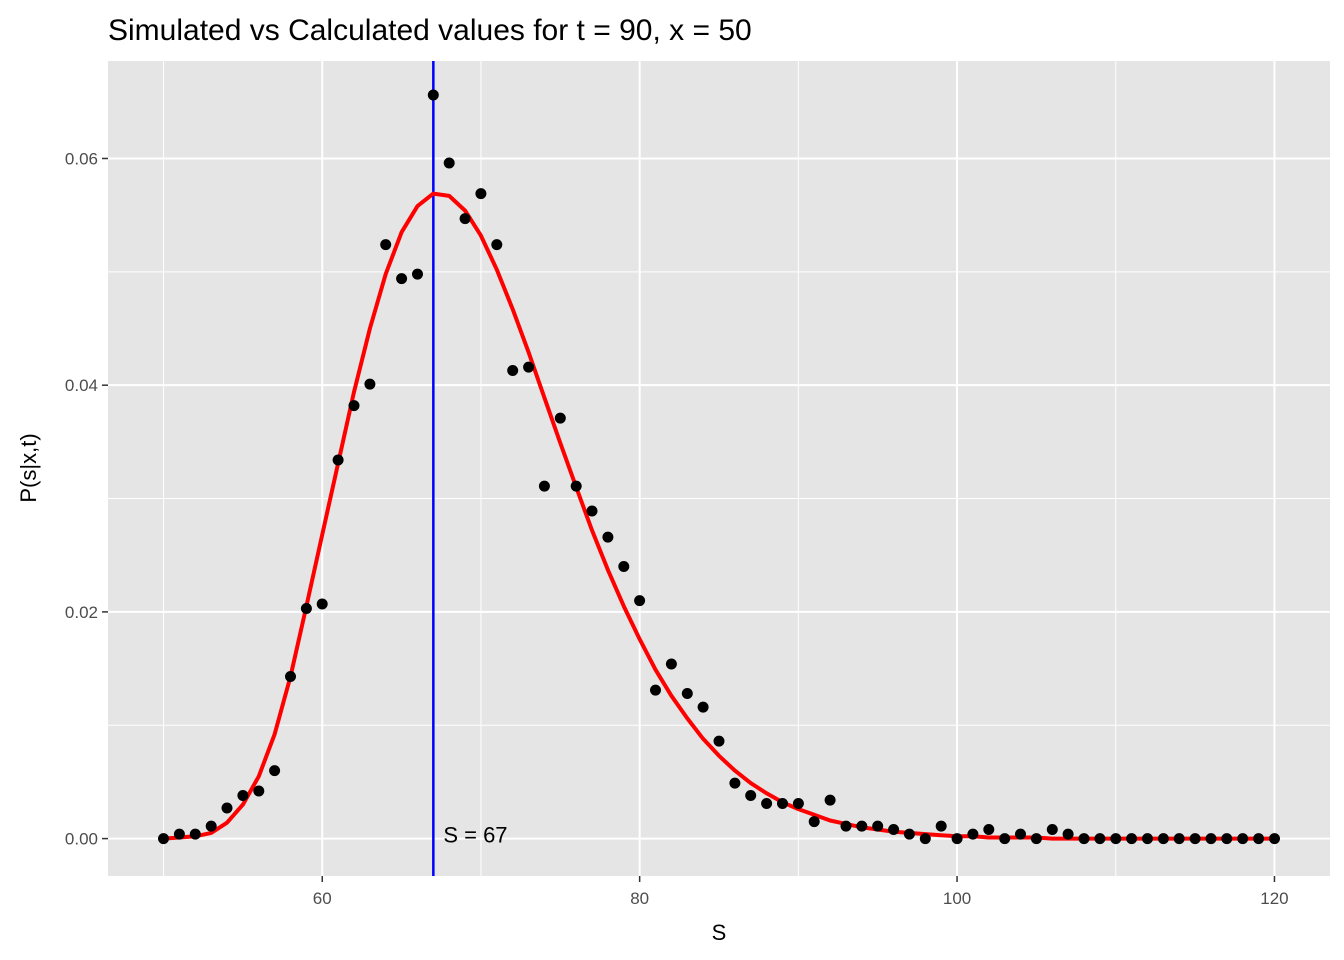 The height and width of the screenshot is (960, 1344). I want to click on x-axis-ticks: 60 80 100 120, so click(801, 892).